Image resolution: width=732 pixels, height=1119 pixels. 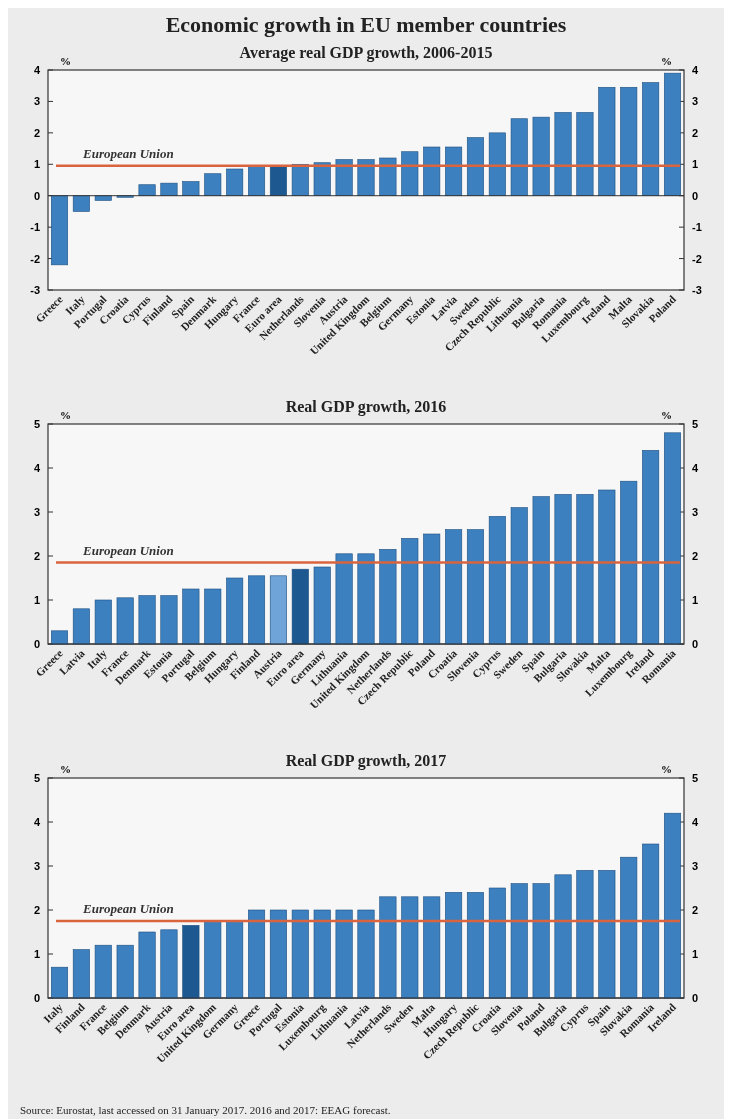 What do you see at coordinates (697, 290) in the screenshot?
I see `y2-tick-label: -3` at bounding box center [697, 290].